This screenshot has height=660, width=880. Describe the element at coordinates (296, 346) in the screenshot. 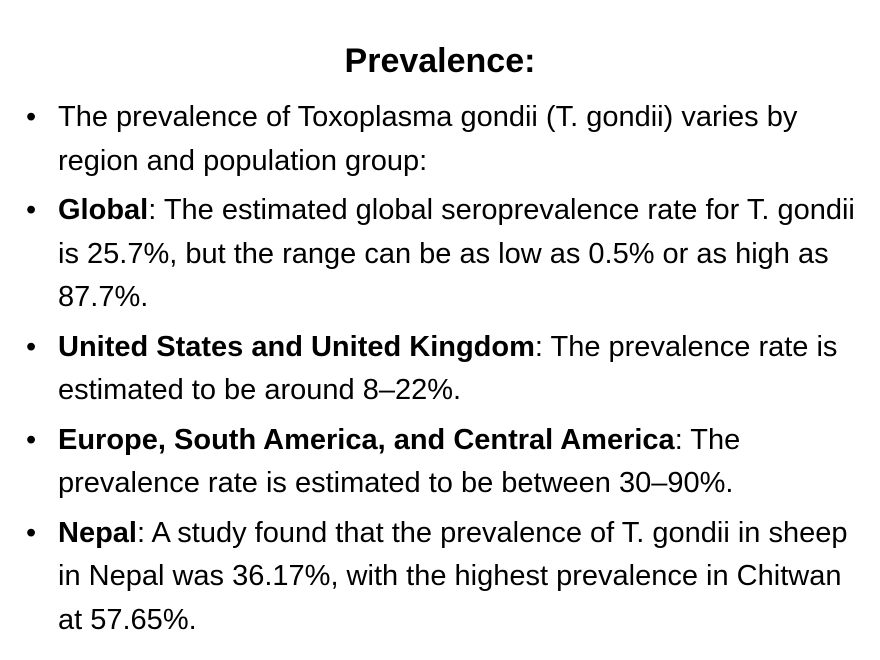

I see `bullet-bold-term: United States and United Kingdom` at that location.